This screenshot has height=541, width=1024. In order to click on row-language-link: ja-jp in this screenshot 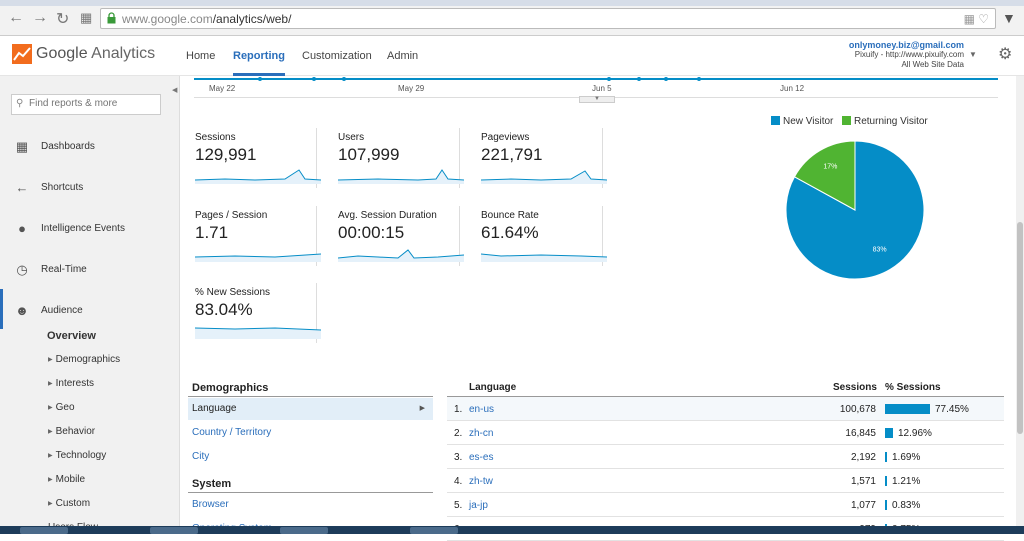, I will do `click(478, 505)`.